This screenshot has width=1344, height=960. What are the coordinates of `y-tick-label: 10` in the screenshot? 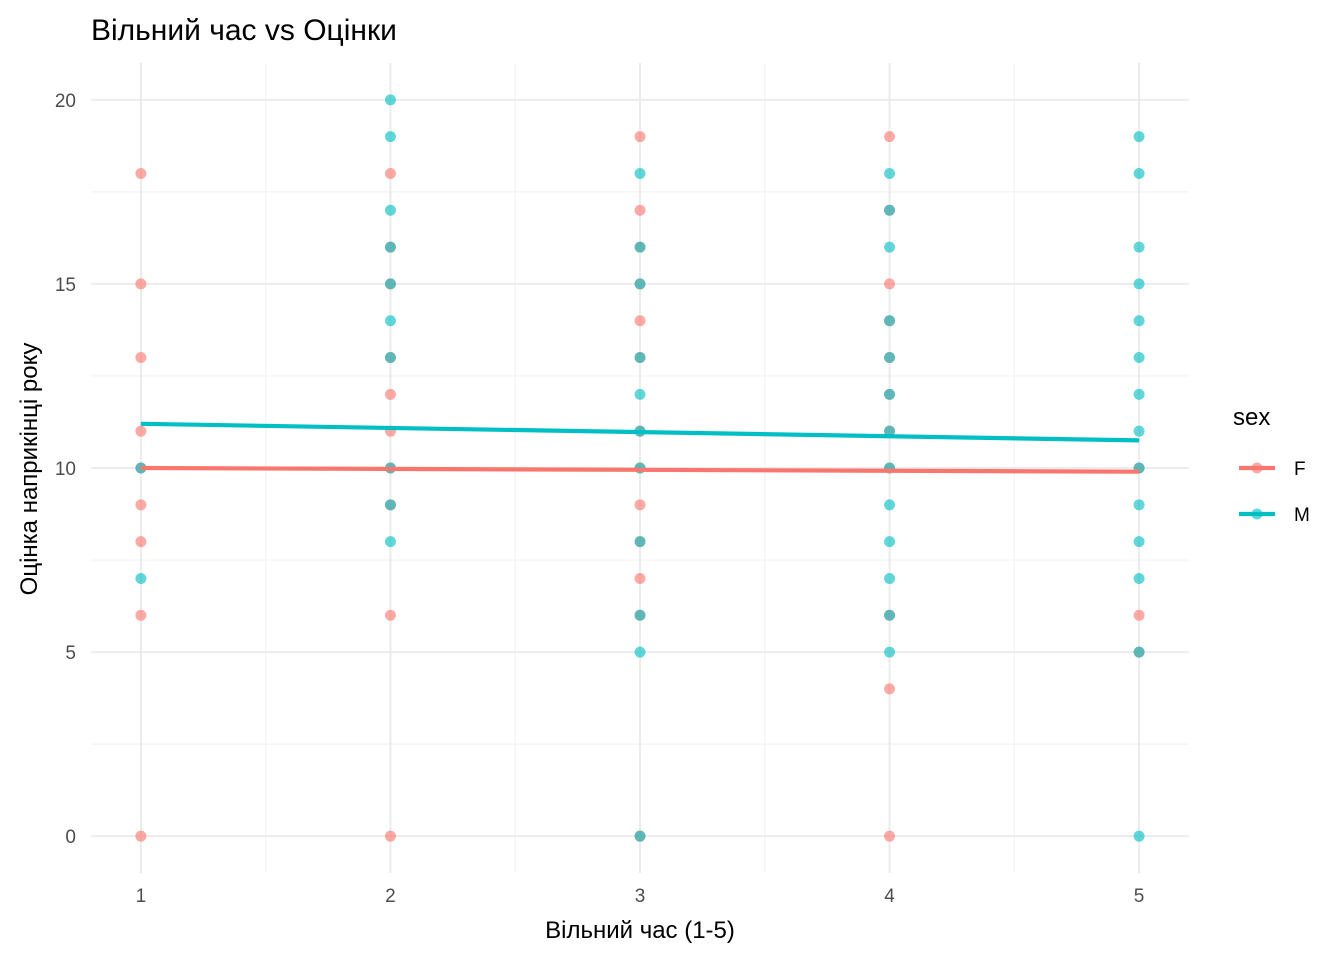 It's located at (65, 469).